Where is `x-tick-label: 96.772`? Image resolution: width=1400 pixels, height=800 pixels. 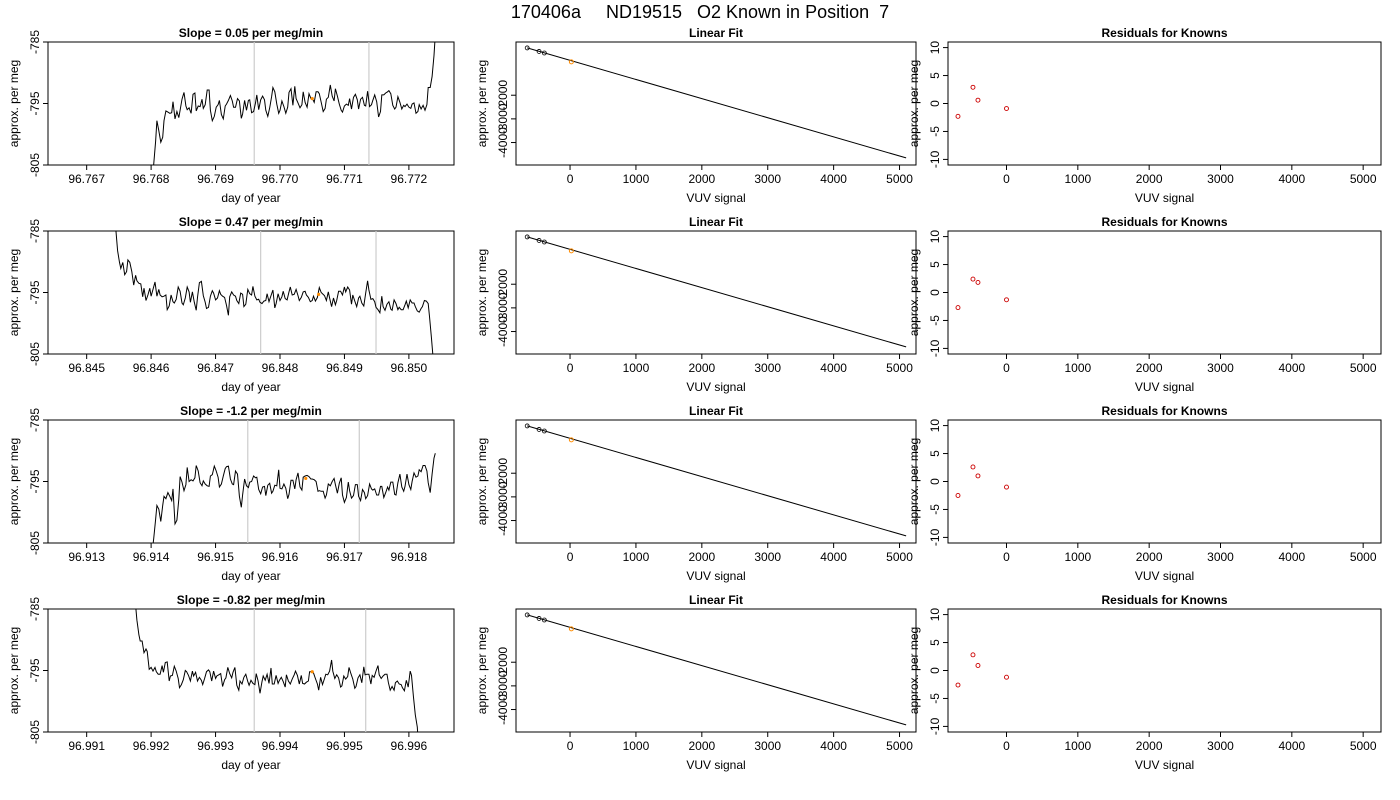
x-tick-label: 96.772 is located at coordinates (409, 179).